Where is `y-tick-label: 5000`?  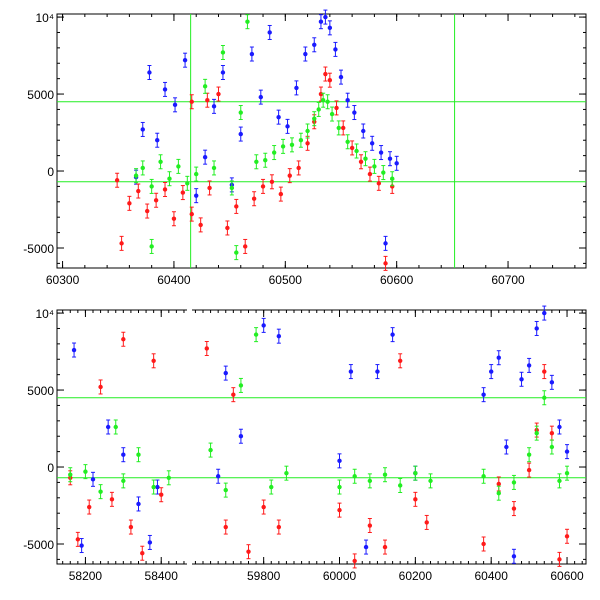
y-tick-label: 5000 is located at coordinates (40, 95).